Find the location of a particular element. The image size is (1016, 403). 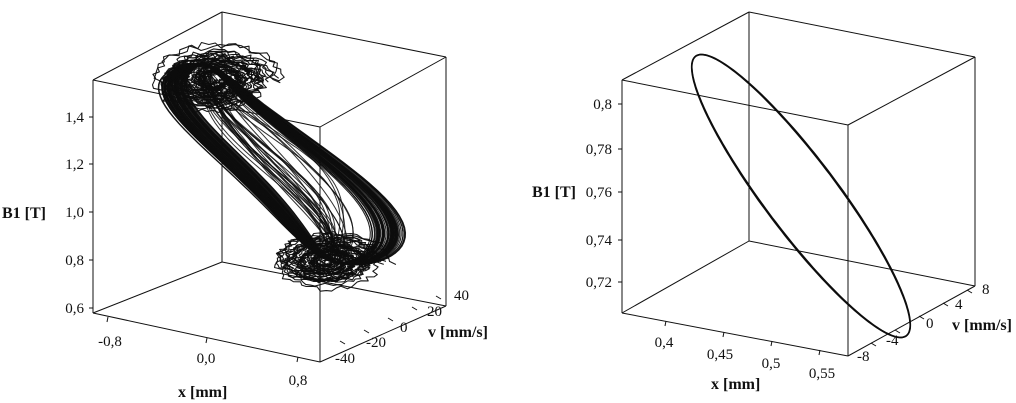

left-x-axis-label: x [mm] is located at coordinates (202, 392).